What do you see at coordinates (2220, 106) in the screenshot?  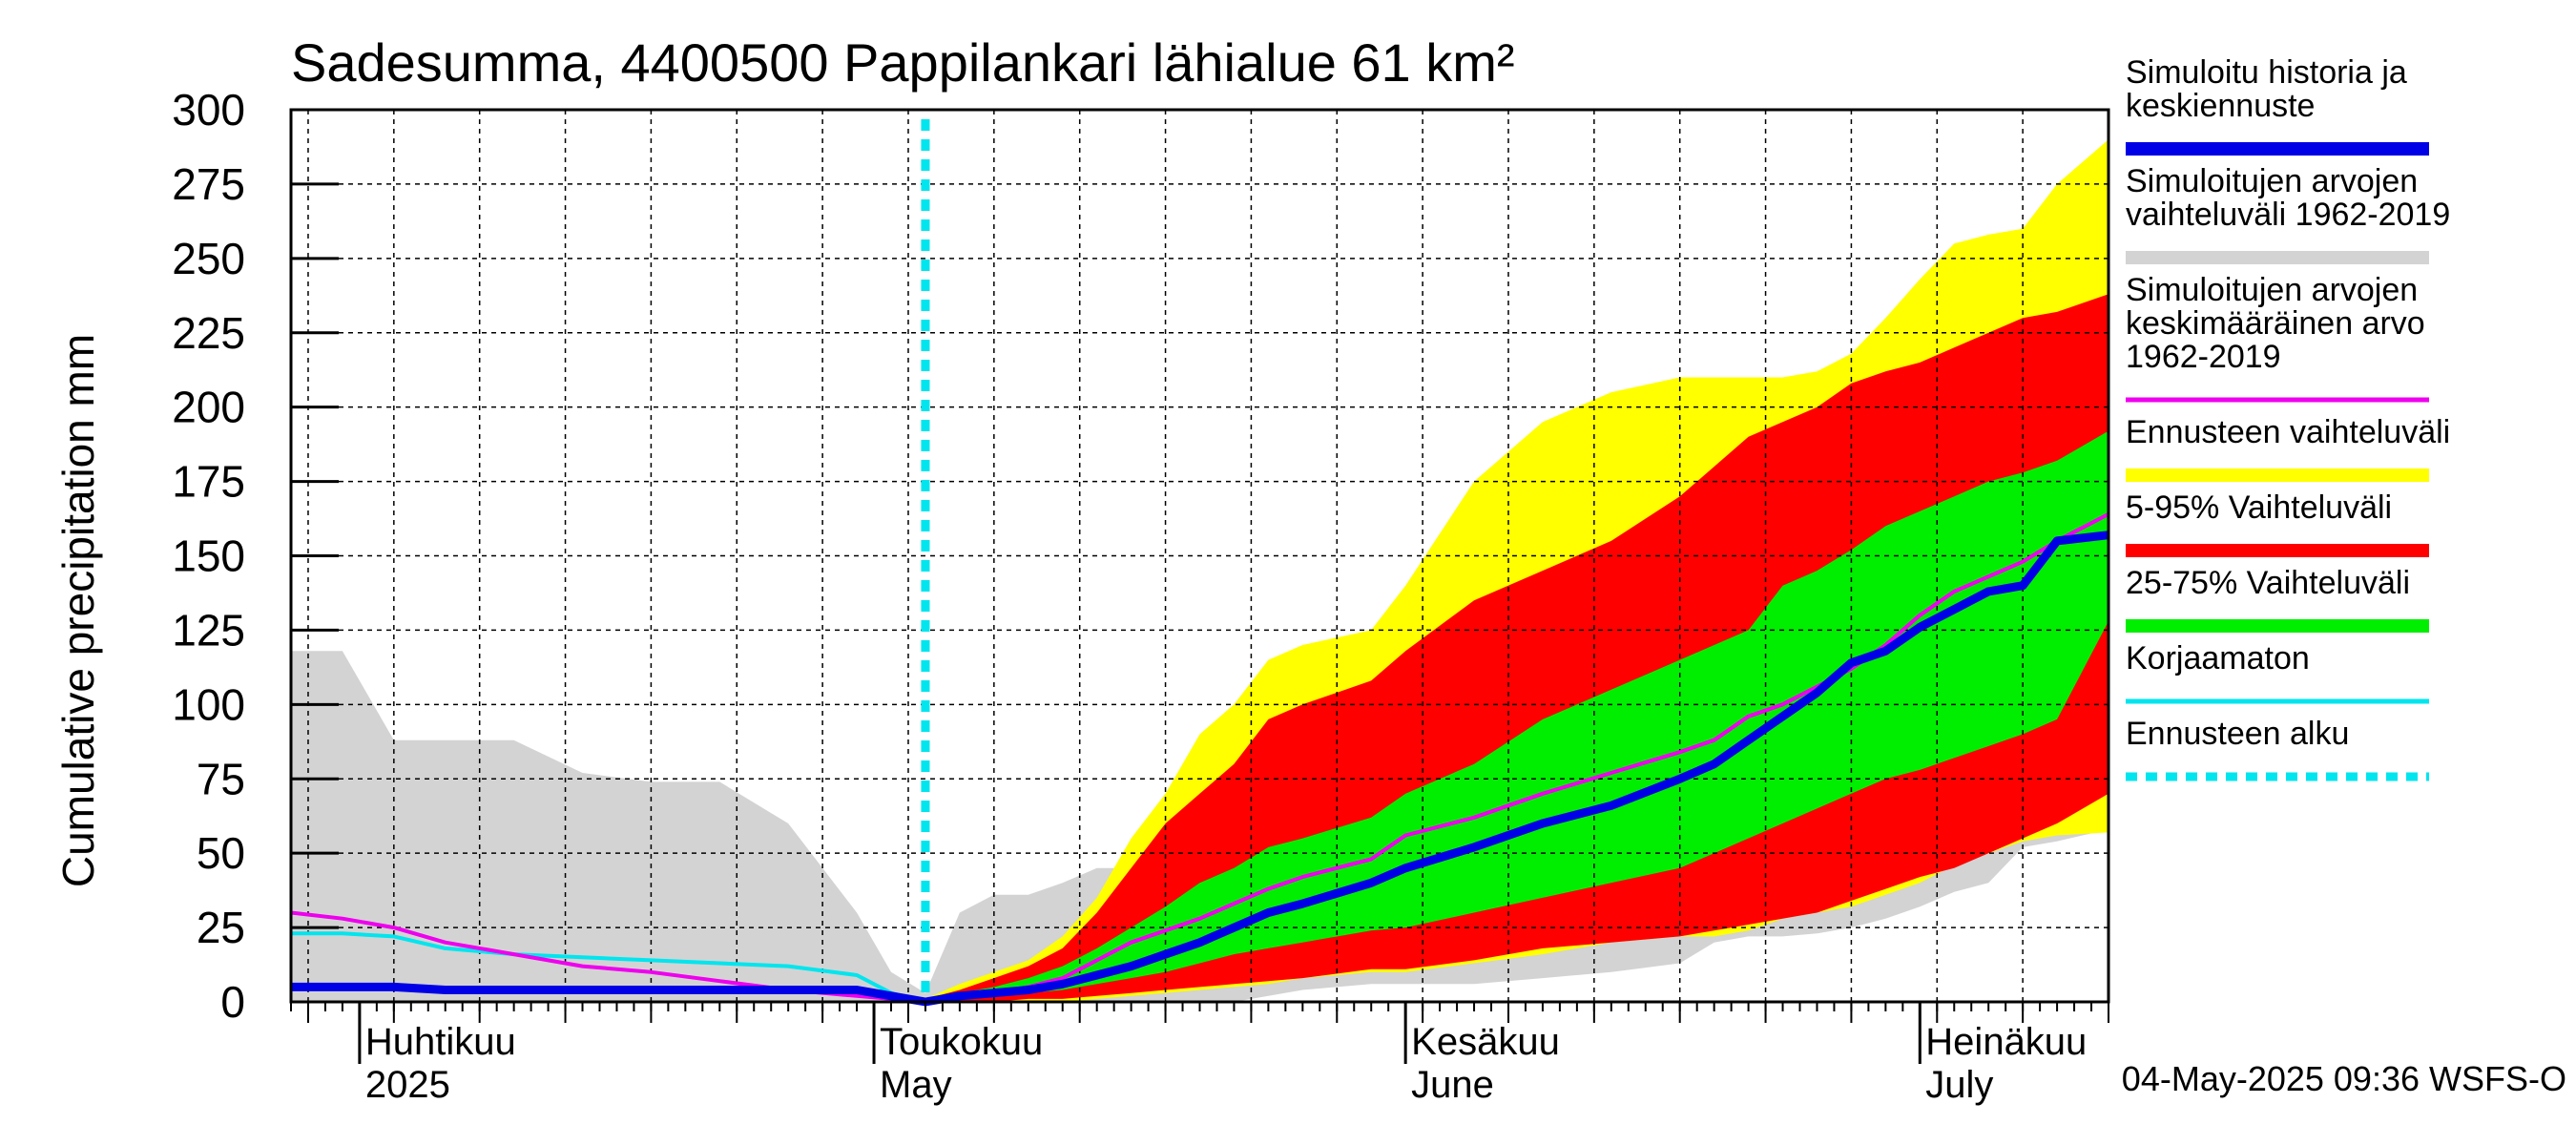 I see `legend-label: keskiennuste` at bounding box center [2220, 106].